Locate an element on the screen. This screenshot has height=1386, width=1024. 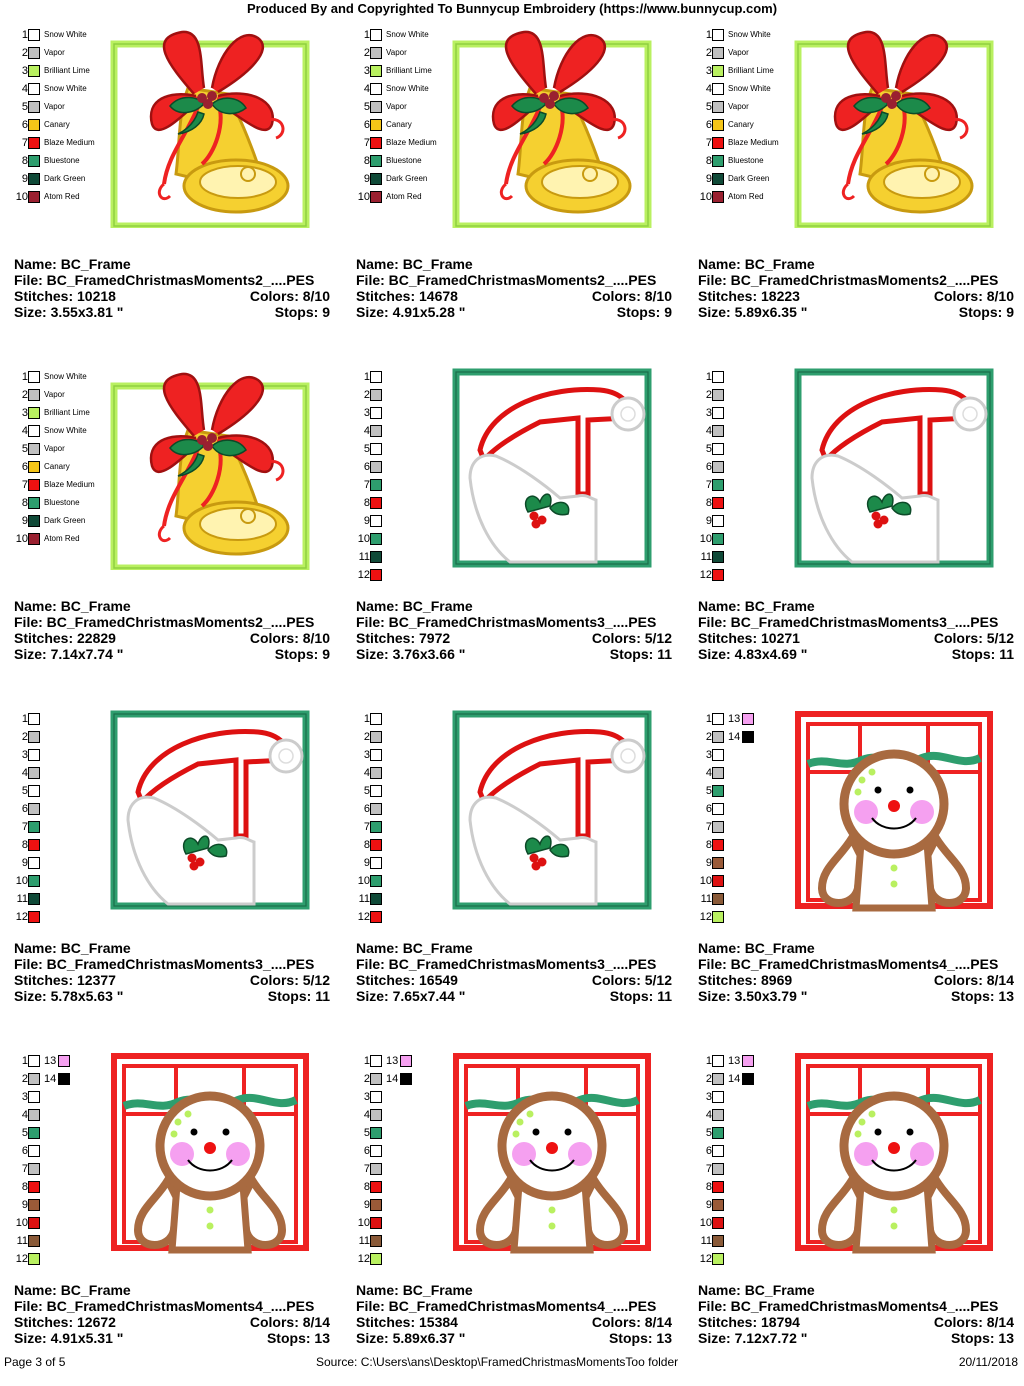
color-legend-extra: 13 is located at coordinates (401, 1061).